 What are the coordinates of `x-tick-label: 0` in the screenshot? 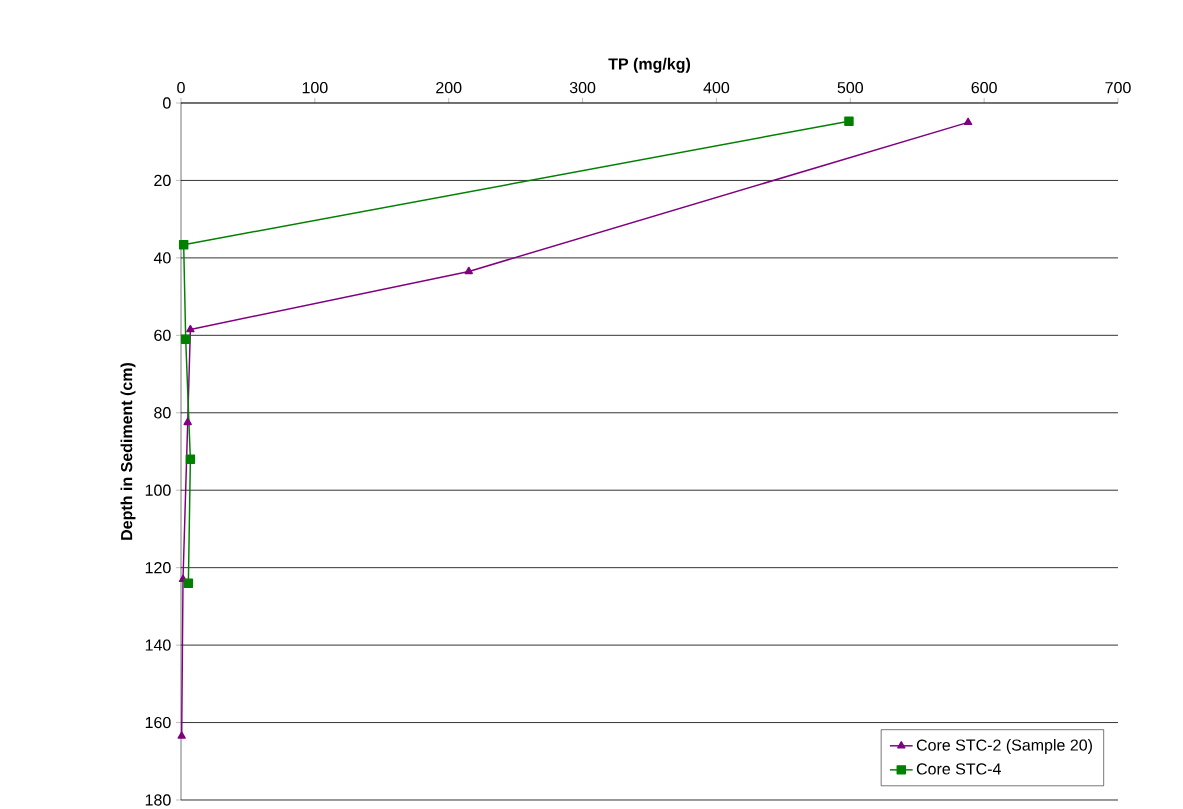 It's located at (181, 87).